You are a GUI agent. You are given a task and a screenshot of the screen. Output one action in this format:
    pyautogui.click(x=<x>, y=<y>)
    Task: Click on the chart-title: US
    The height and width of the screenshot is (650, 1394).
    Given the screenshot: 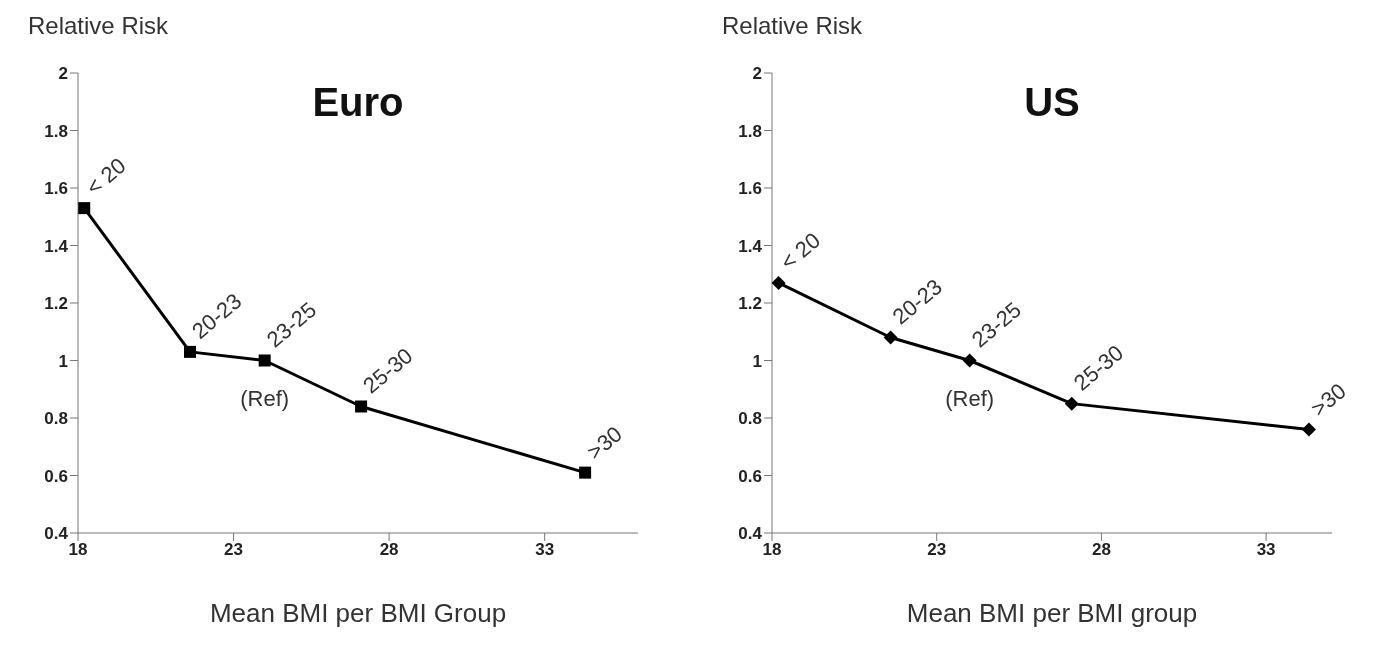 What is the action you would take?
    pyautogui.click(x=1052, y=102)
    